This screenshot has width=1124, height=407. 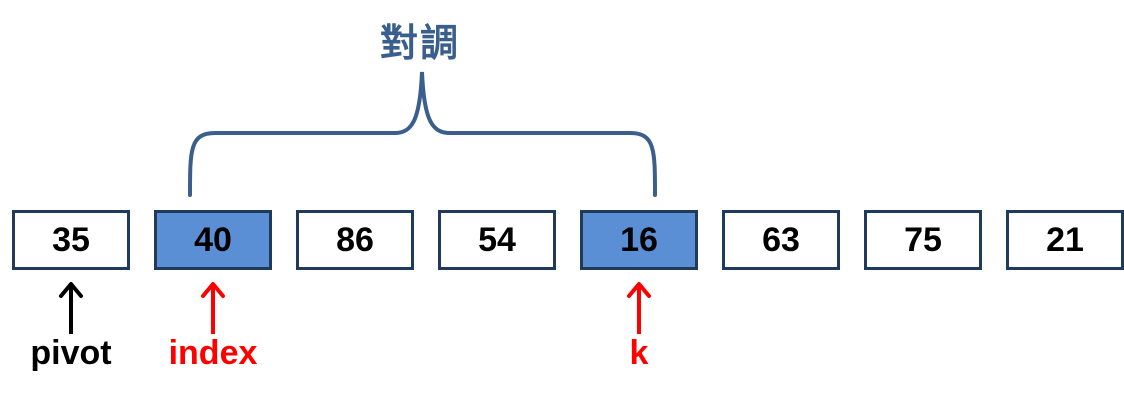 I want to click on array-cell-5: 63, so click(x=781, y=240).